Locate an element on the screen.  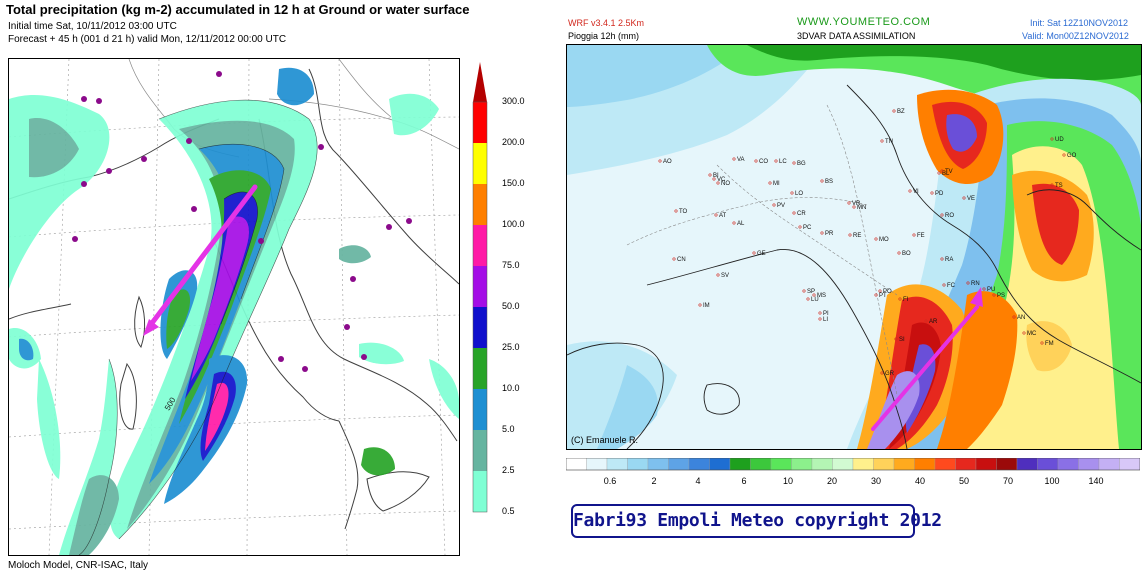
city-label: MC is located at coordinates (1032, 334).